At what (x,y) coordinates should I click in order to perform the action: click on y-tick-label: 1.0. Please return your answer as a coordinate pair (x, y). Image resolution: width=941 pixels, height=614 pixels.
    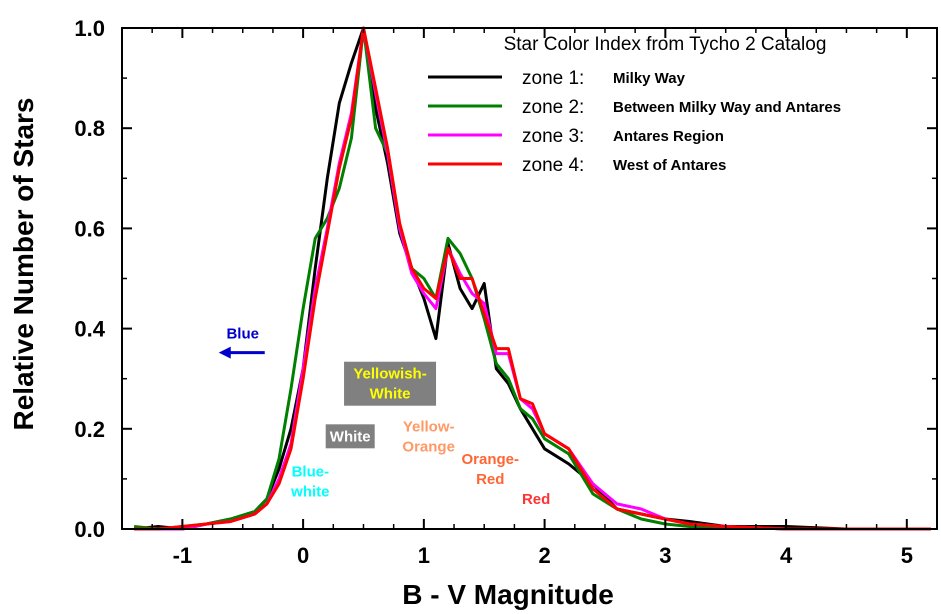
    Looking at the image, I should click on (89, 28).